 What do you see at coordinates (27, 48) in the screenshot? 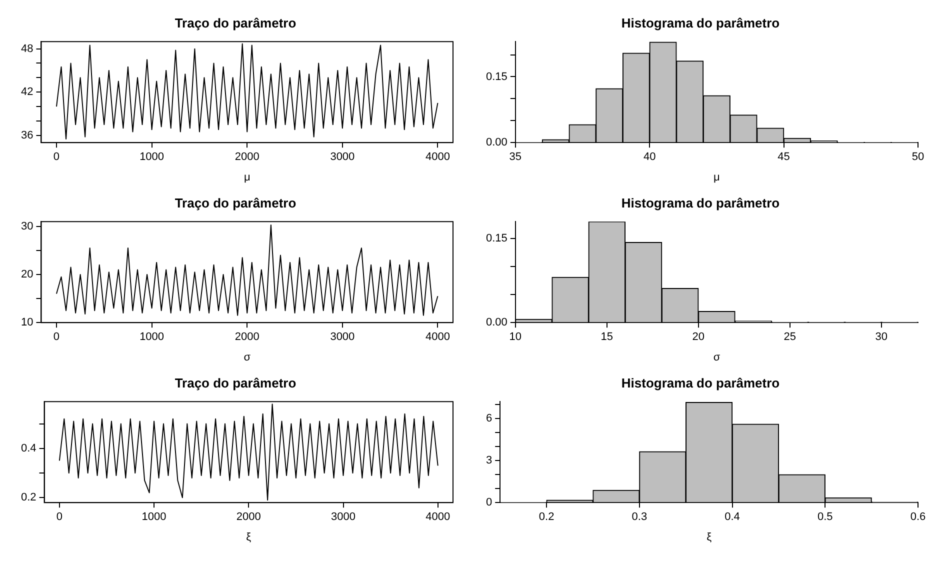
I see `y-tick-label: 48` at bounding box center [27, 48].